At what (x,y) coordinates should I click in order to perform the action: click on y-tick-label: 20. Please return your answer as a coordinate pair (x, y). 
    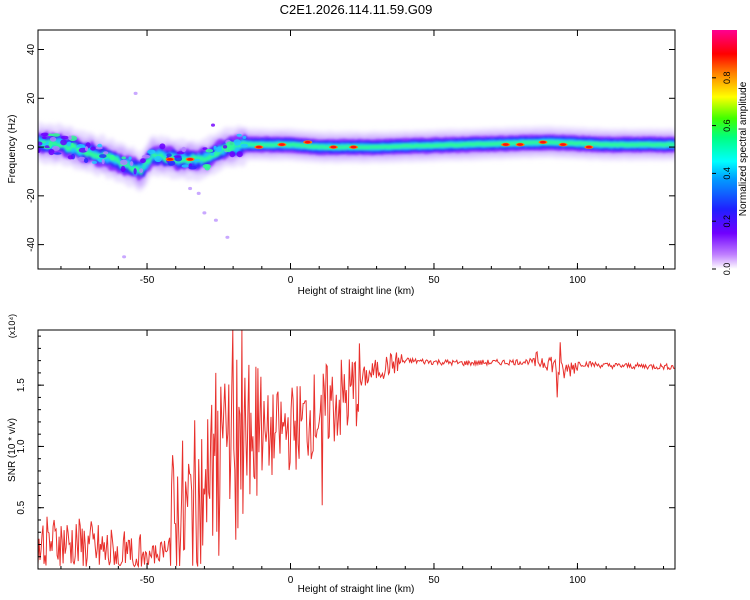
    Looking at the image, I should click on (31, 98).